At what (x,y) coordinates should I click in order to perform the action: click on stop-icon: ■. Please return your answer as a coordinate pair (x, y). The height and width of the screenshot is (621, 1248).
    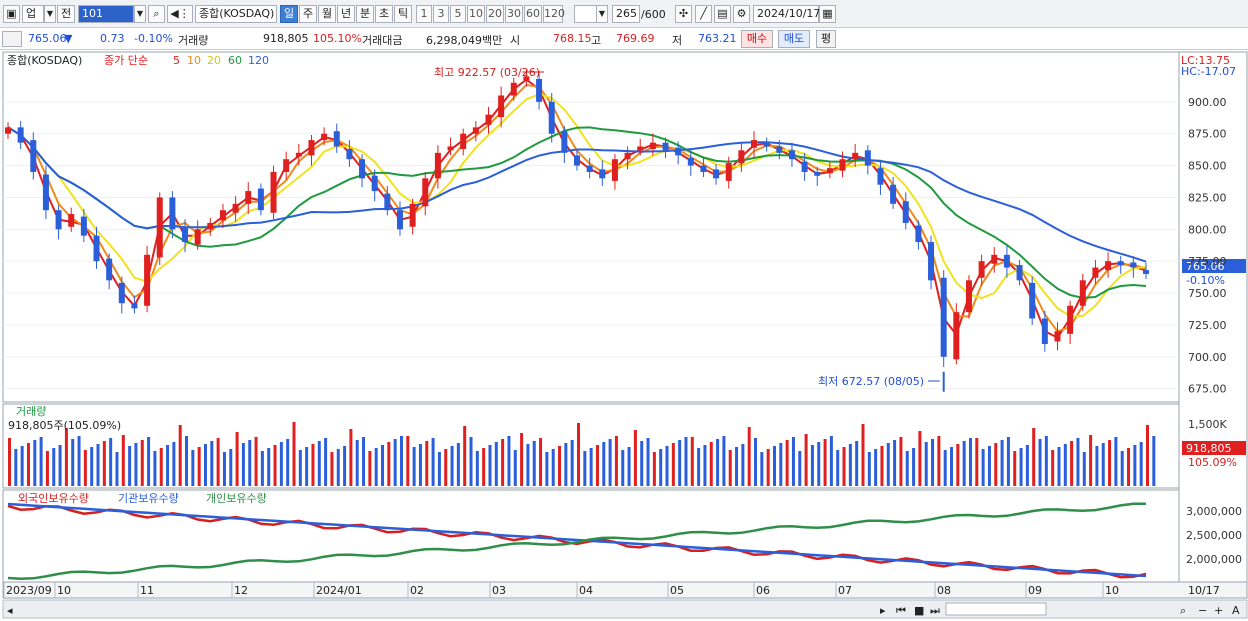
    Looking at the image, I should click on (919, 610).